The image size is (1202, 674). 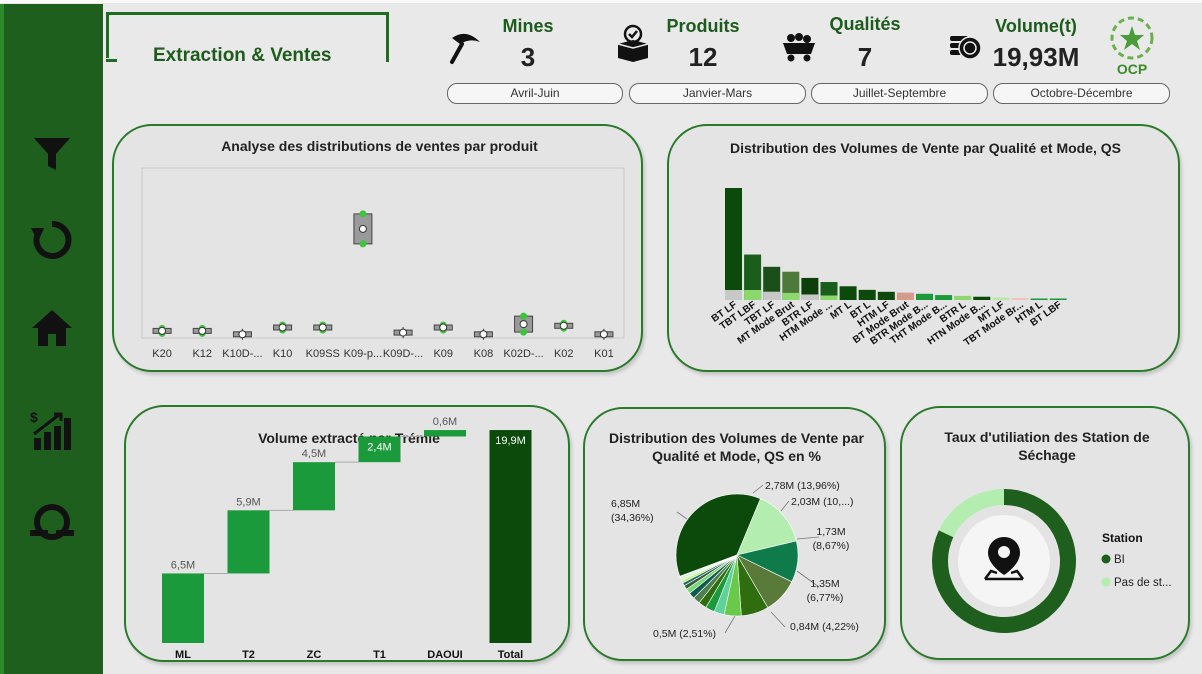 I want to click on donut-title: Taux d'utiliation des Station de Séchage, so click(x=1047, y=446).